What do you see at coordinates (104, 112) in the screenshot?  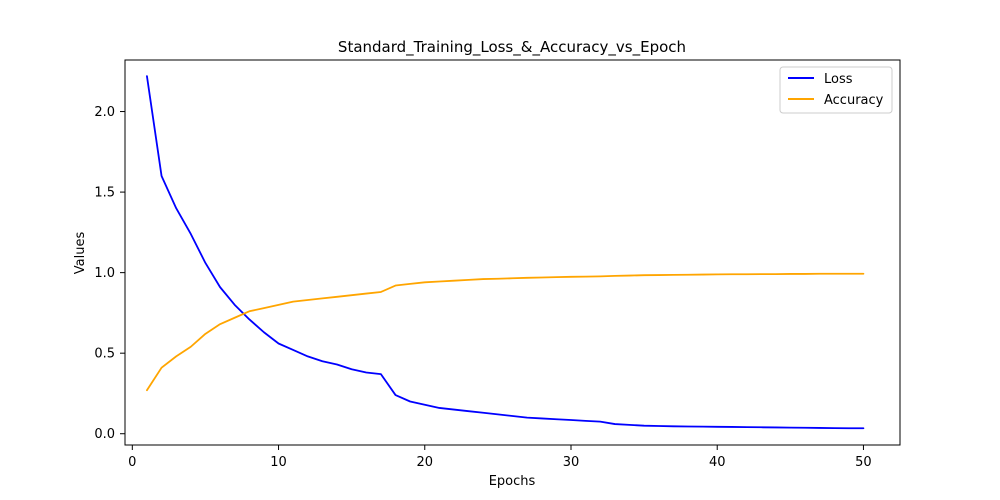 I see `y-tick-label: 2.0` at bounding box center [104, 112].